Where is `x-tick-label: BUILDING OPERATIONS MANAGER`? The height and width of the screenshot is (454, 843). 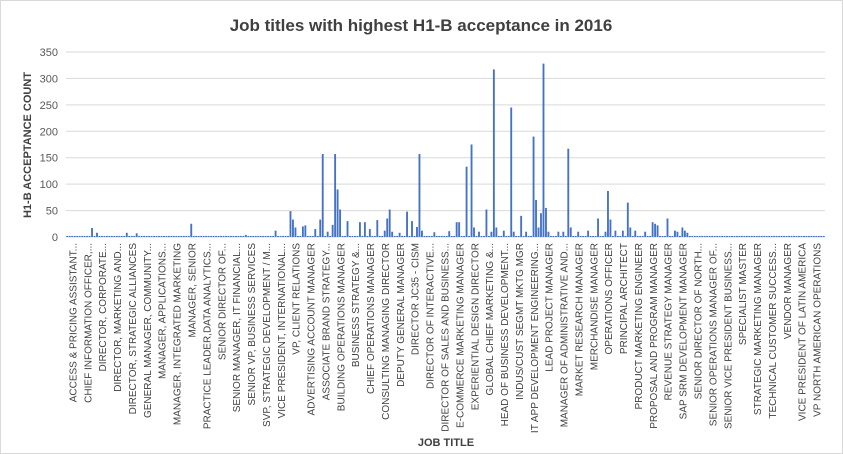
x-tick-label: BUILDING OPERATIONS MANAGER is located at coordinates (341, 327).